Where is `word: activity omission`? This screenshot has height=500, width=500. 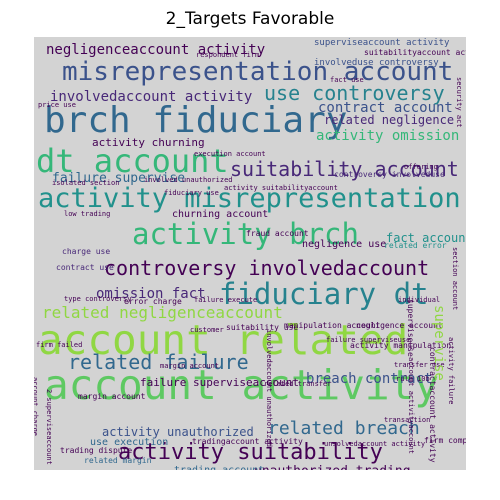
word: activity omission is located at coordinates (388, 136).